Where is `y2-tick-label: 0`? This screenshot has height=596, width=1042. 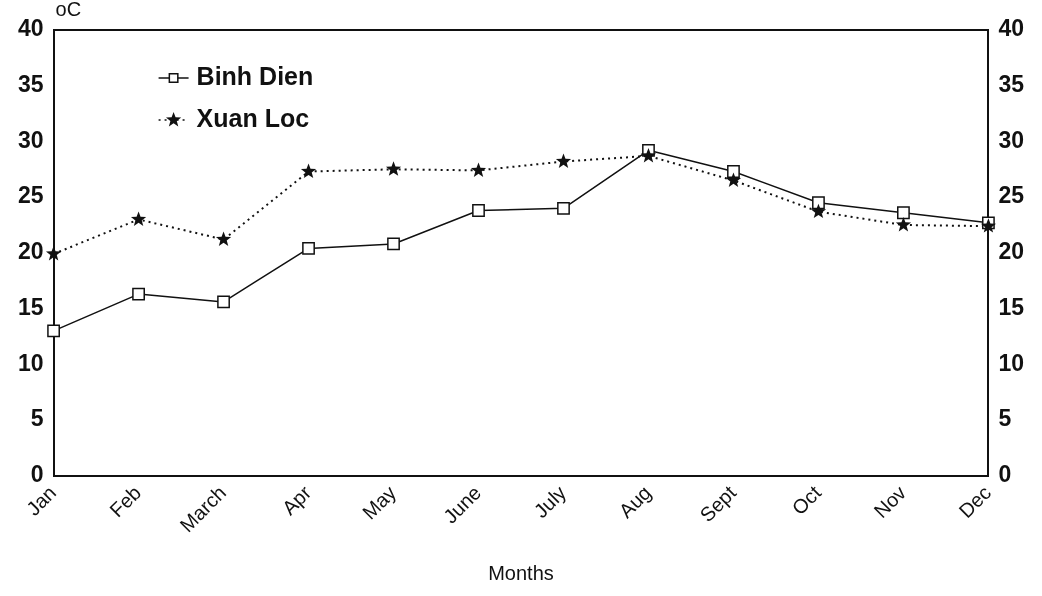
y2-tick-label: 0 is located at coordinates (1005, 474).